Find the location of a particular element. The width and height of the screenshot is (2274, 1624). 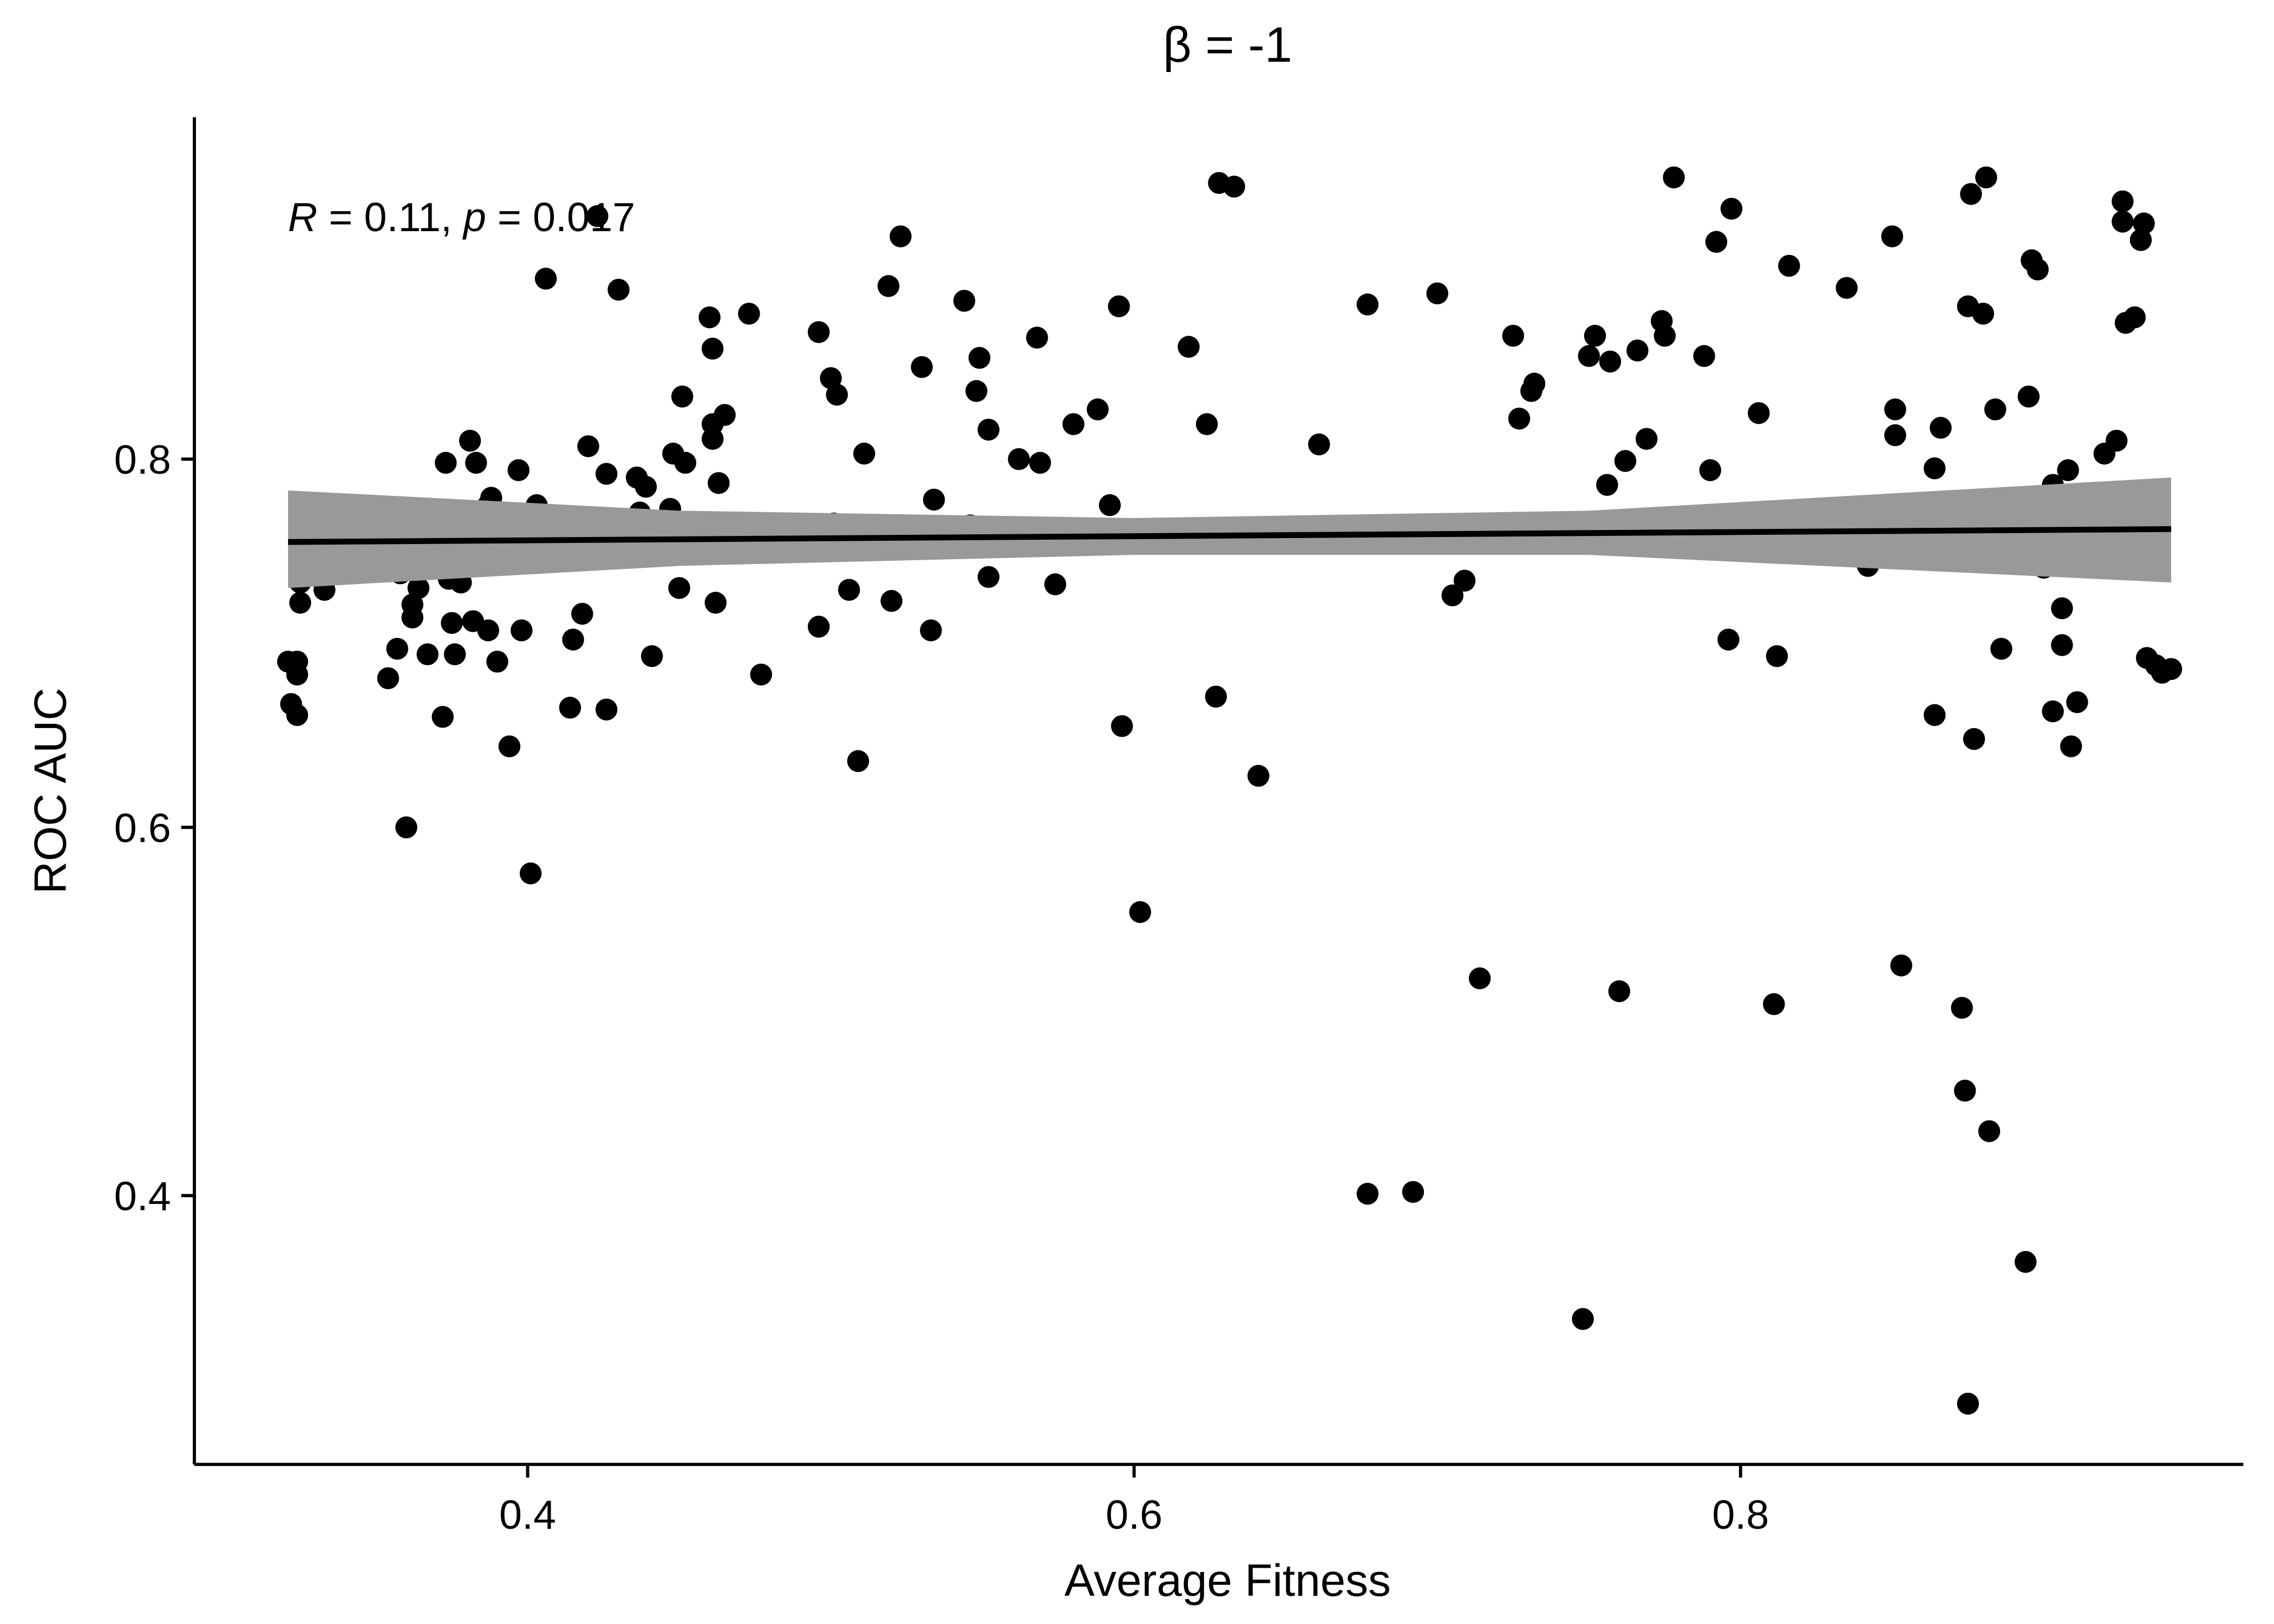

annotation-part: R is located at coordinates (303, 217).